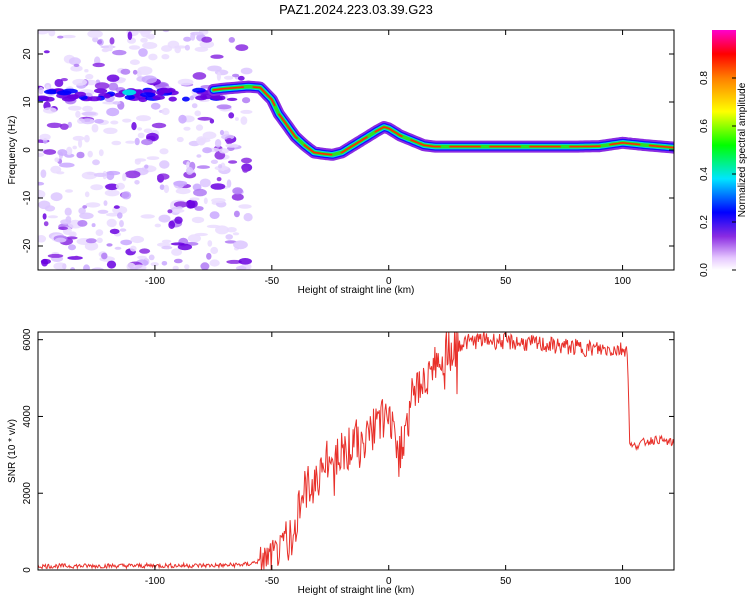 The height and width of the screenshot is (600, 750). Describe the element at coordinates (704, 126) in the screenshot. I see `colorbar-tick-label: 0.6` at that location.